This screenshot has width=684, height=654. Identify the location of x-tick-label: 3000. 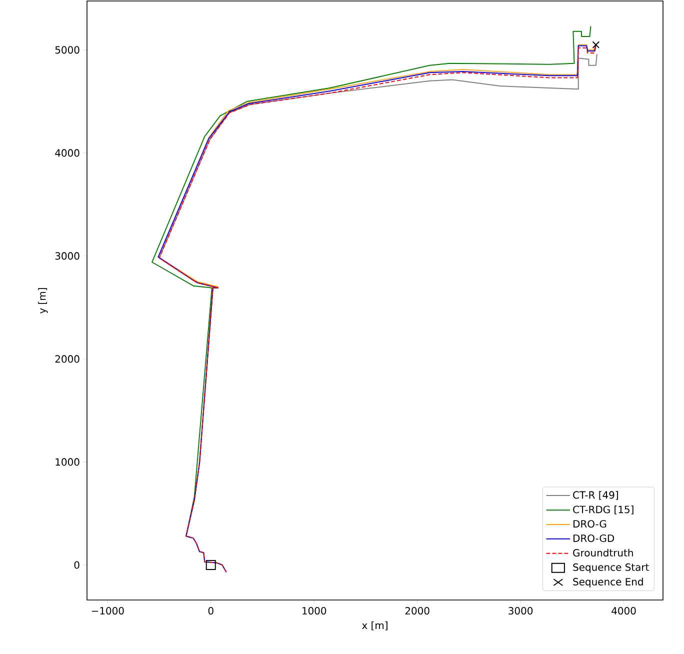
(520, 611).